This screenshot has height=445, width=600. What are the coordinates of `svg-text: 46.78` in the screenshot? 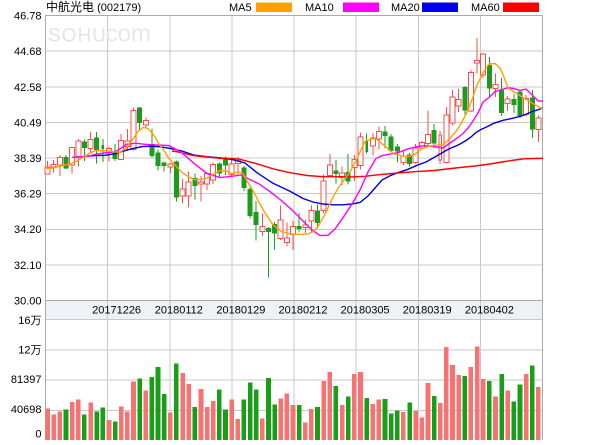 It's located at (28, 17).